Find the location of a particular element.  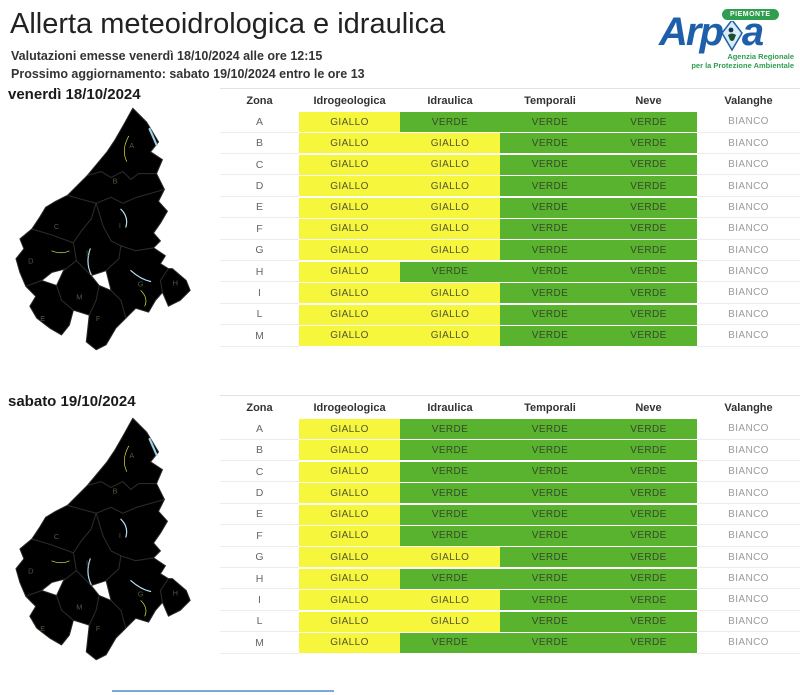

alert-row-zone-C: C GIALLO GIALLO VERDE VERDE BIANCO is located at coordinates (510, 165).